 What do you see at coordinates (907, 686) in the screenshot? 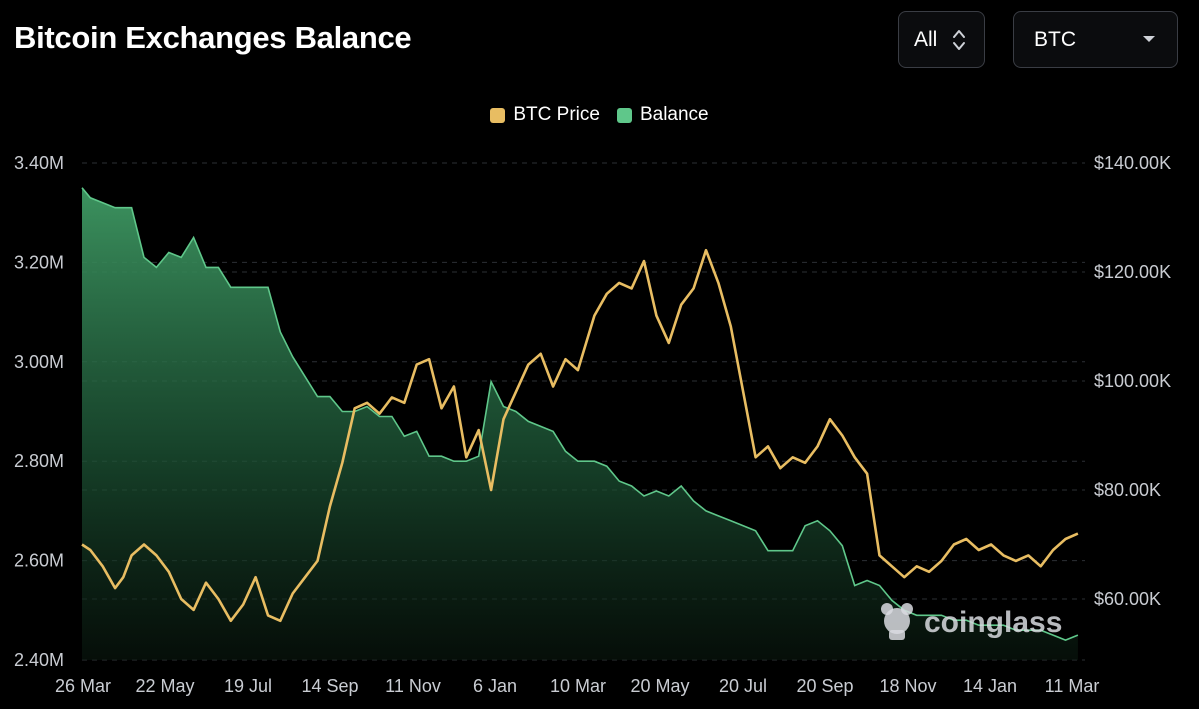
I see `x-axis-tick-label: 18 Nov` at bounding box center [907, 686].